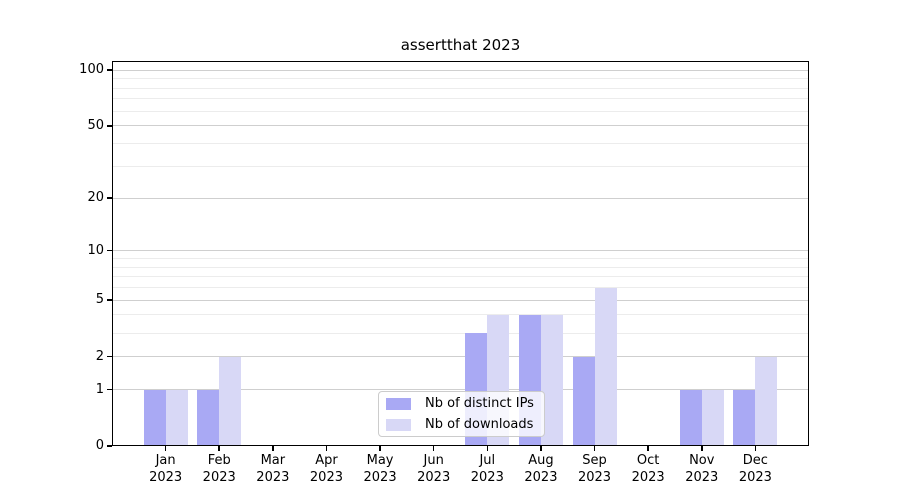  What do you see at coordinates (648, 469) in the screenshot?
I see `x-tick-label: Oct 2023` at bounding box center [648, 469].